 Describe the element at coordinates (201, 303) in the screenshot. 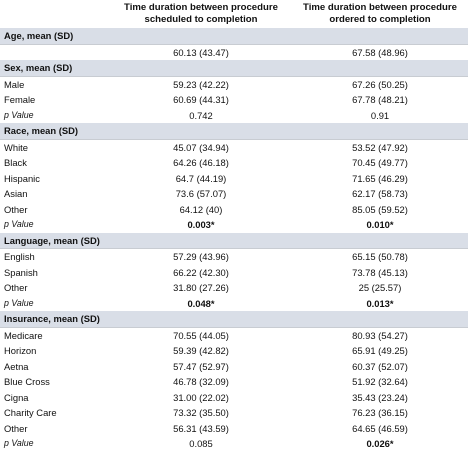

I see `scheduled-value-cell: 0.048*` at that location.